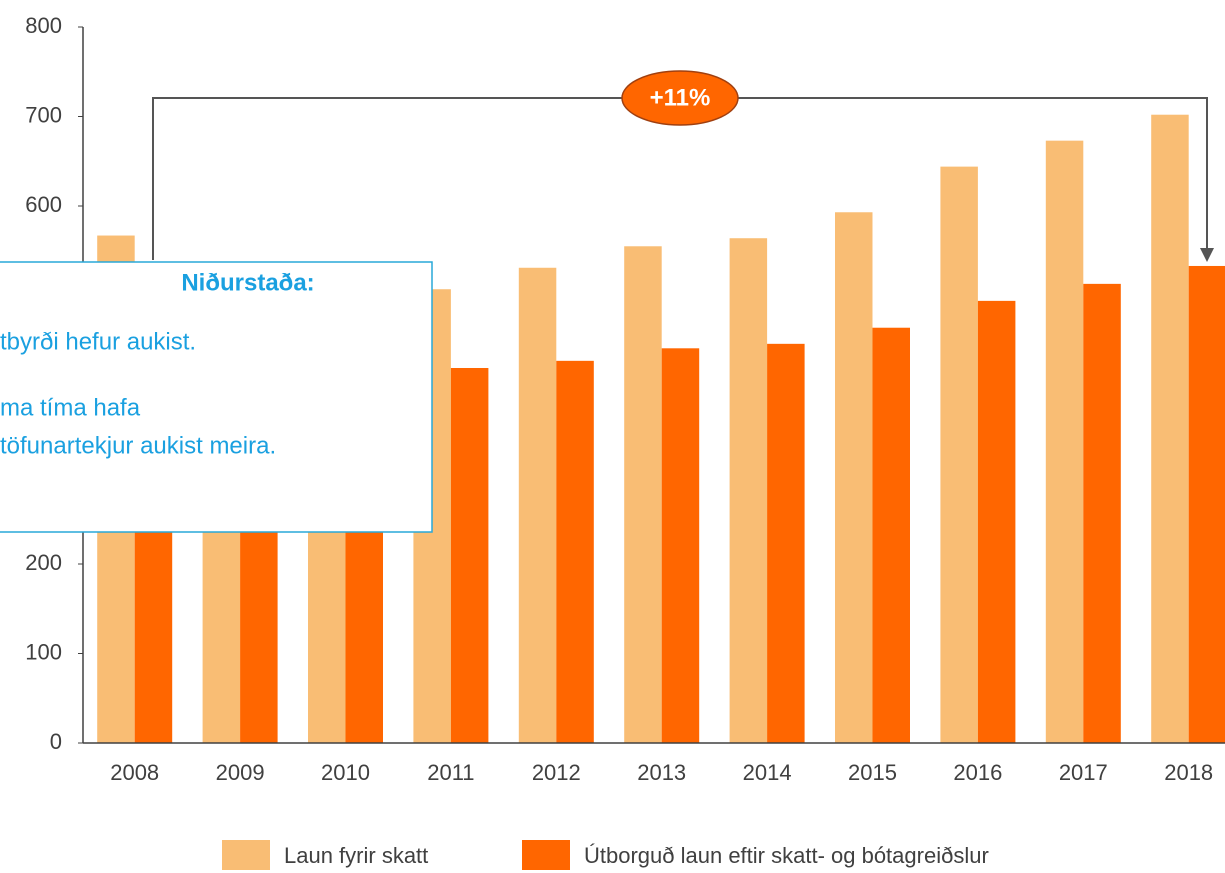  Describe the element at coordinates (240, 772) in the screenshot. I see `x-tick-label: 2009` at that location.